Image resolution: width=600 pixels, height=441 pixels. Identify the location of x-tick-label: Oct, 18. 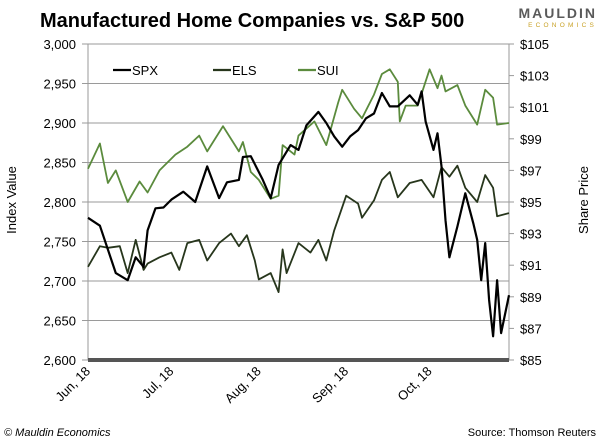
(414, 384).